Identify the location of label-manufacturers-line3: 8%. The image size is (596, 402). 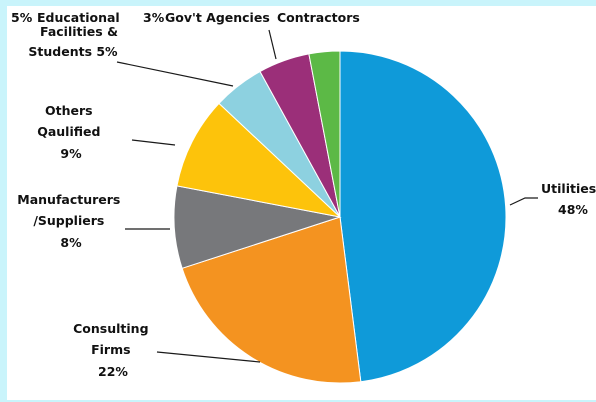
(71, 242).